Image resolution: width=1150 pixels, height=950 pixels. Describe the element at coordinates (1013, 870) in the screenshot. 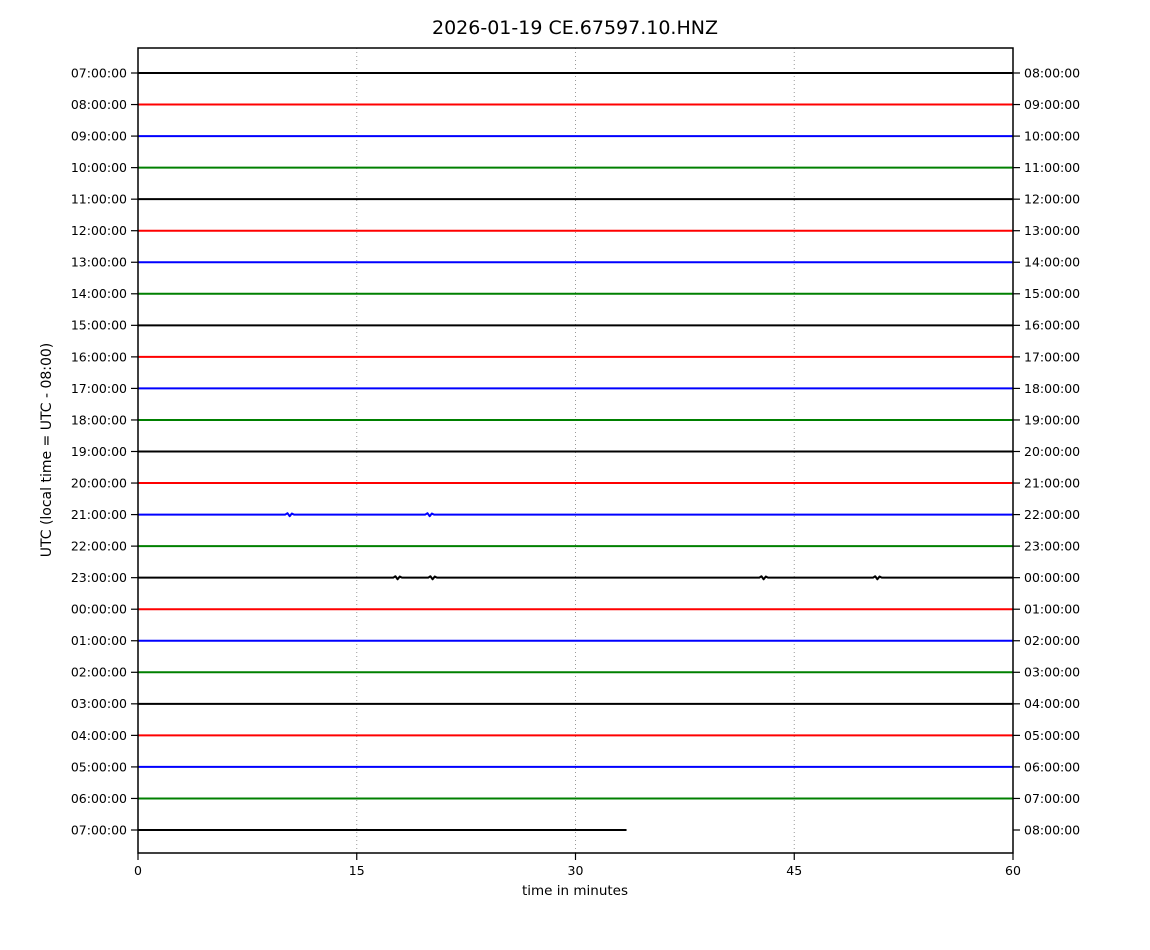

I see `x-tick-label: 60` at that location.